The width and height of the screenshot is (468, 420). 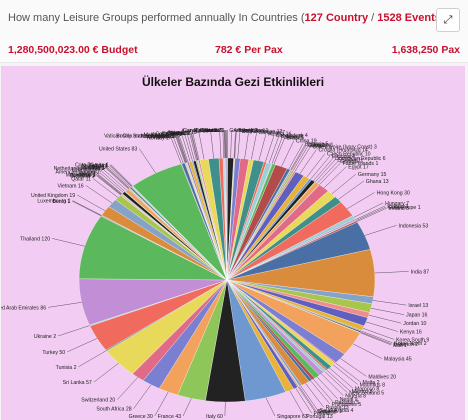 What do you see at coordinates (113, 410) in the screenshot?
I see `pie-slice-label: South Africa 28` at bounding box center [113, 410].